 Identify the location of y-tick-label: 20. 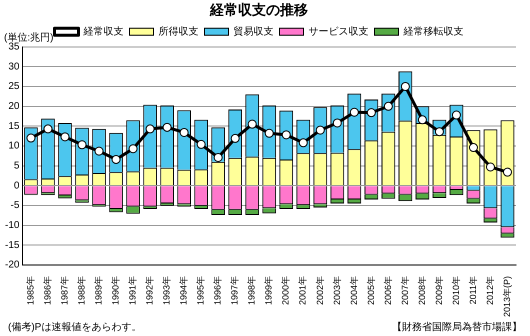
(14, 106).